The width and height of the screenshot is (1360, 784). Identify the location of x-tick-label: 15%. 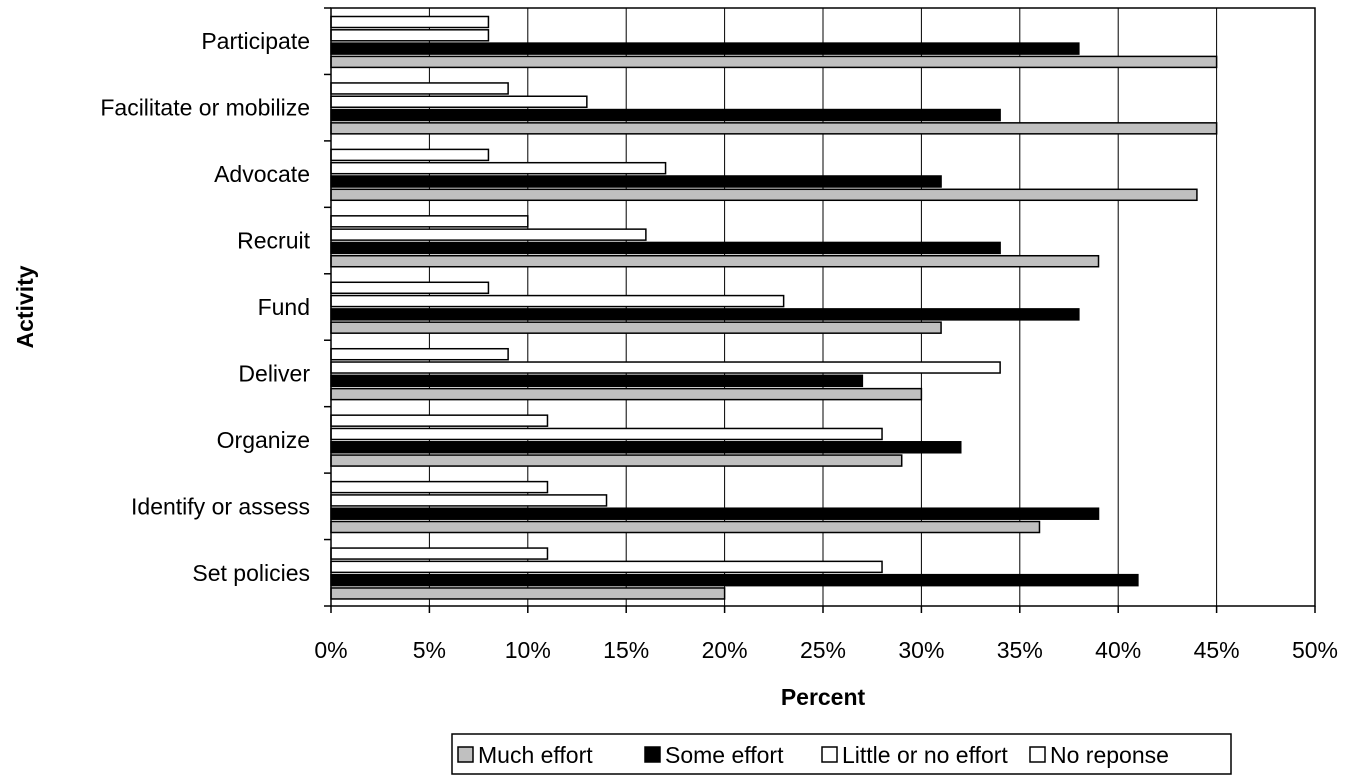
(626, 650).